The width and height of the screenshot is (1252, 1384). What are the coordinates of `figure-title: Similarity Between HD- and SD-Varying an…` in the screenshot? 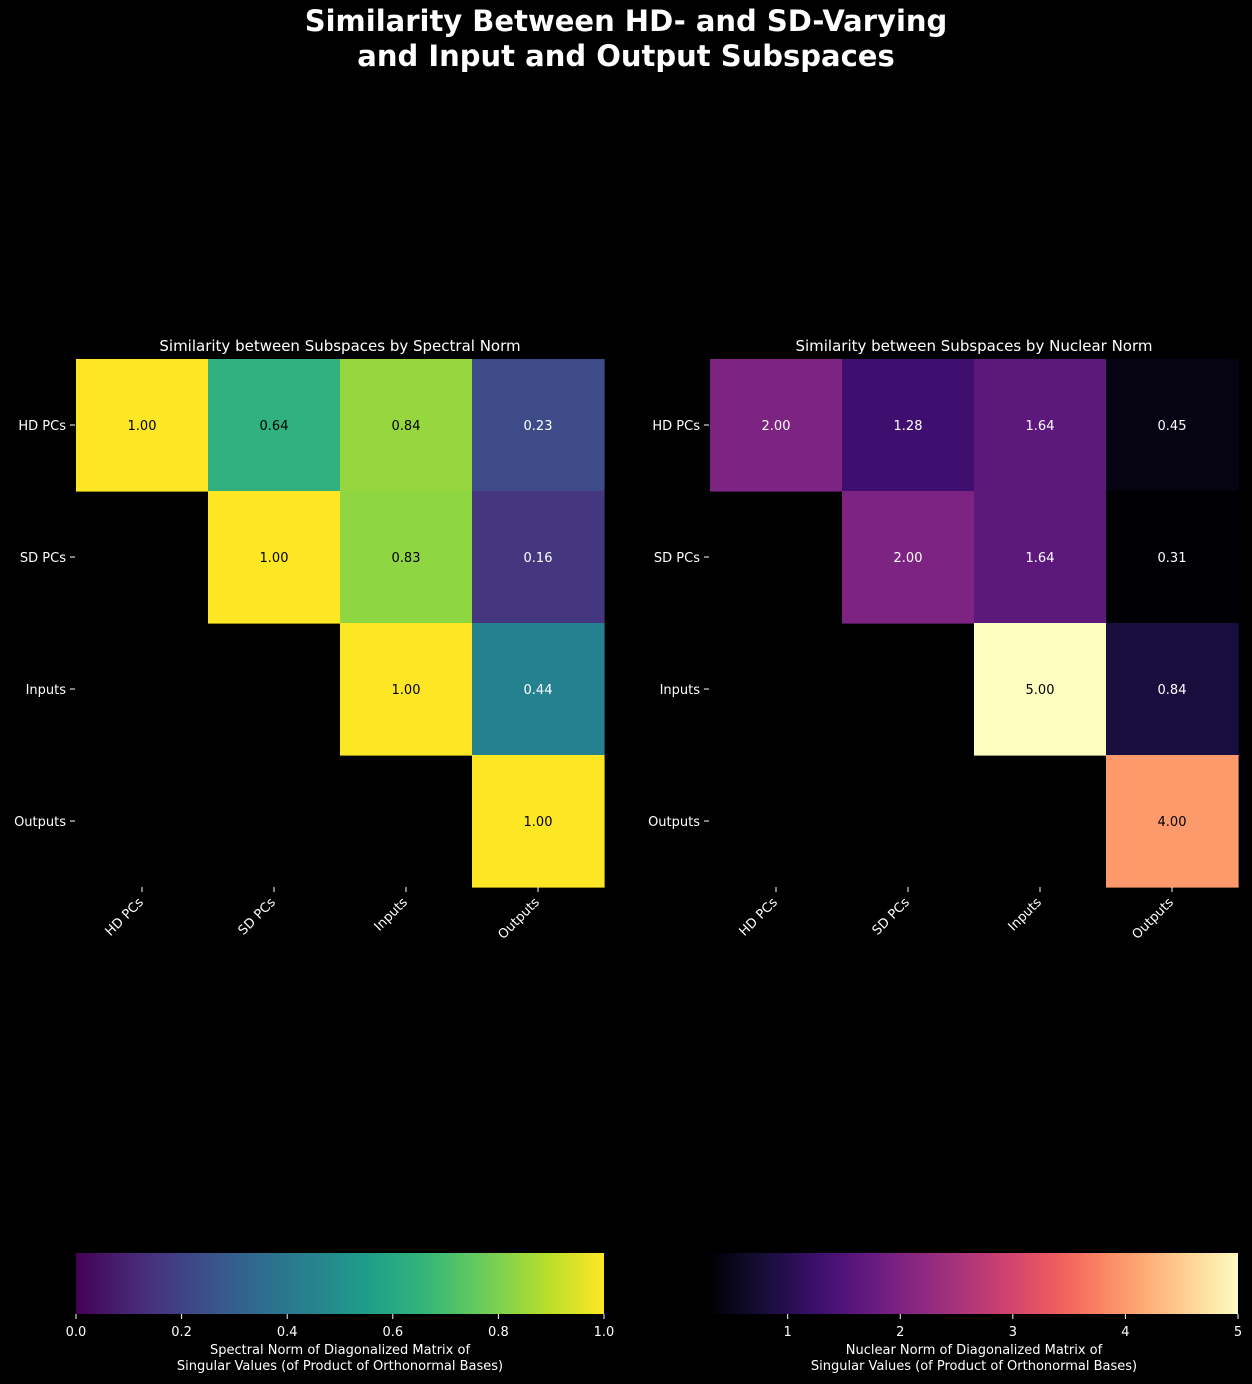 It's located at (626, 39).